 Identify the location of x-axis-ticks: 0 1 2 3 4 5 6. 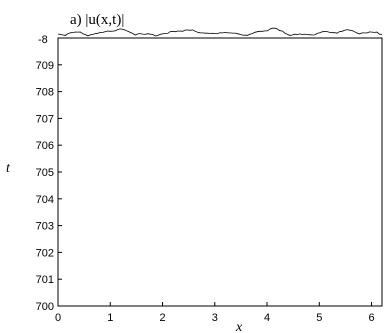
(215, 313).